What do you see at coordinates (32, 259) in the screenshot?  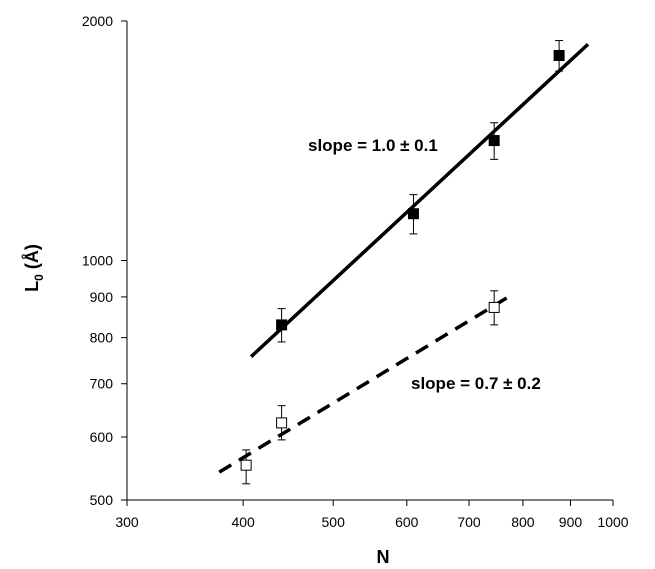 I see `y-axis-title-unit: (Å)` at bounding box center [32, 259].